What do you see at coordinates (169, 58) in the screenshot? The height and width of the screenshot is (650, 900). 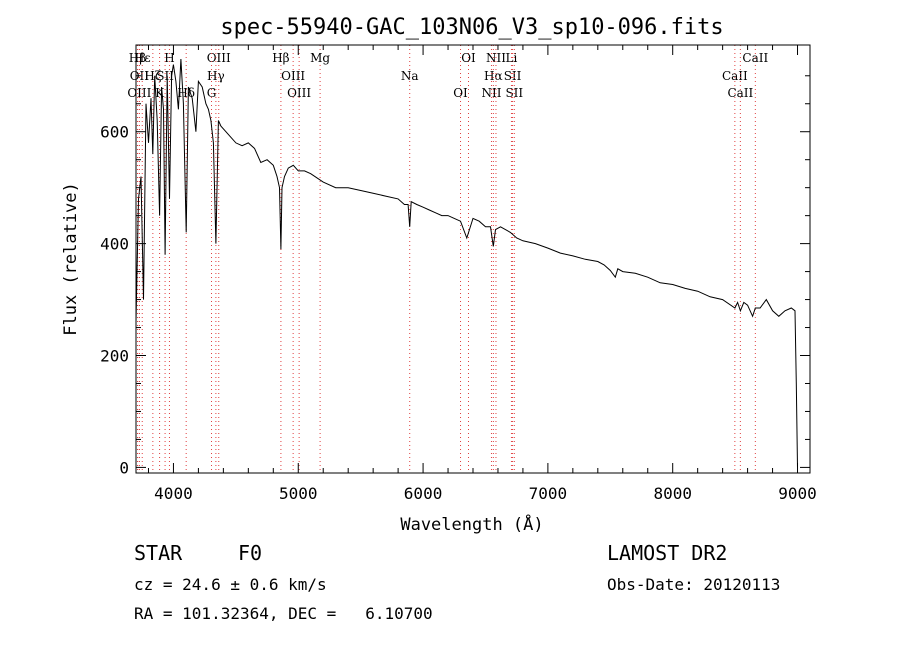 I see `line-marker-label: H` at bounding box center [169, 58].